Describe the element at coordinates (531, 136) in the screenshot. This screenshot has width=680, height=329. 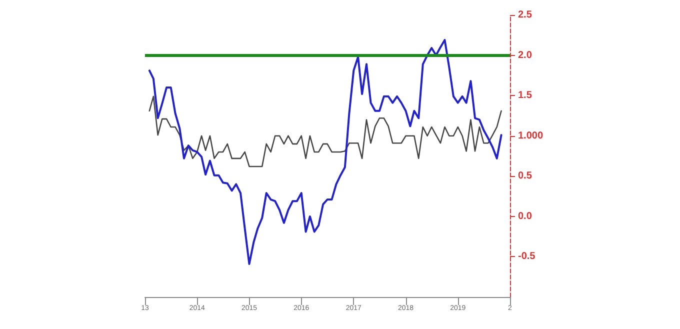
I see `y-tick-label: 1.000` at that location.